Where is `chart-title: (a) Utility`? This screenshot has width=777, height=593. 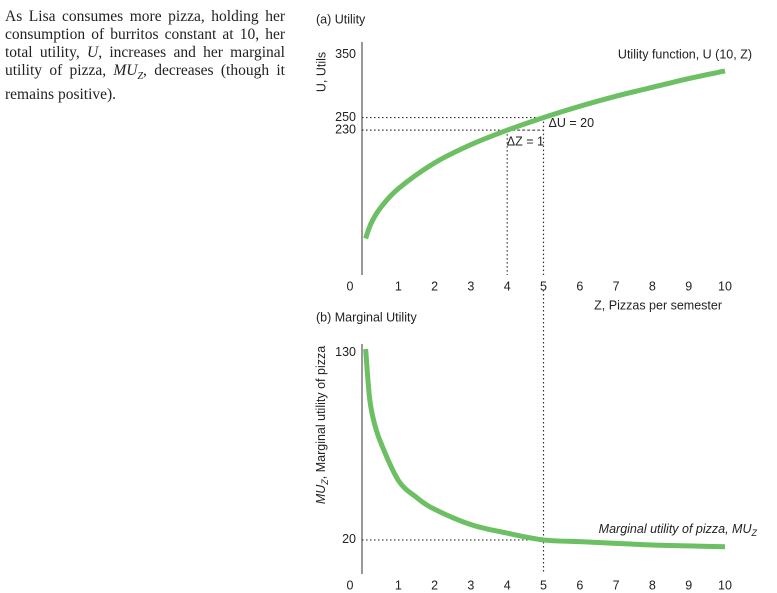
chart-title: (a) Utility is located at coordinates (341, 19).